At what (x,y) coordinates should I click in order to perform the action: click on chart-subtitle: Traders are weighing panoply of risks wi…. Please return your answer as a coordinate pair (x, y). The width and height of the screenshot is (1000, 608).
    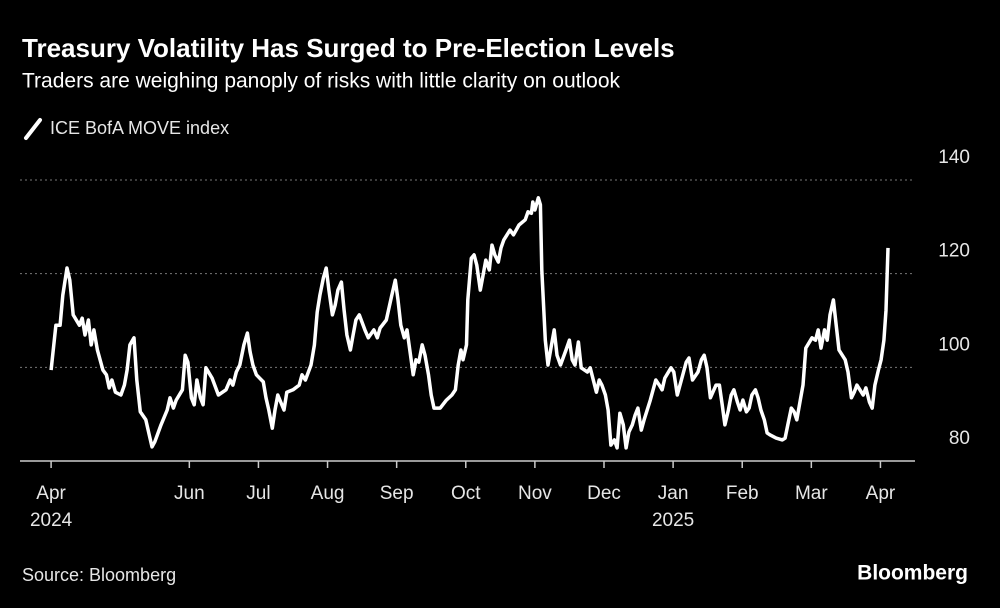
    Looking at the image, I should click on (321, 81).